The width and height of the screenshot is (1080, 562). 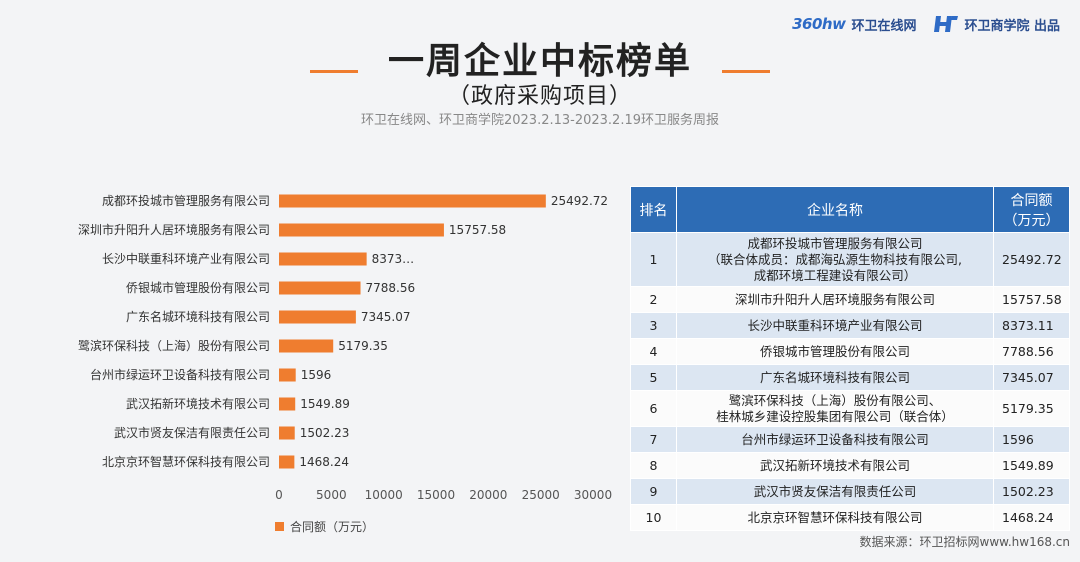 I want to click on category-label: 深圳市升阳升人居环境服务有限公司, so click(x=174, y=229).